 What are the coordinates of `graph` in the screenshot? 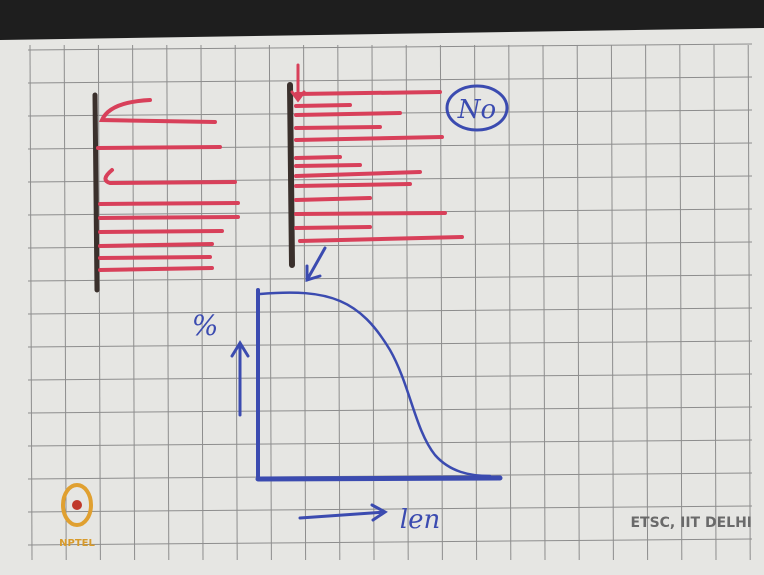 It's located at (366, 405).